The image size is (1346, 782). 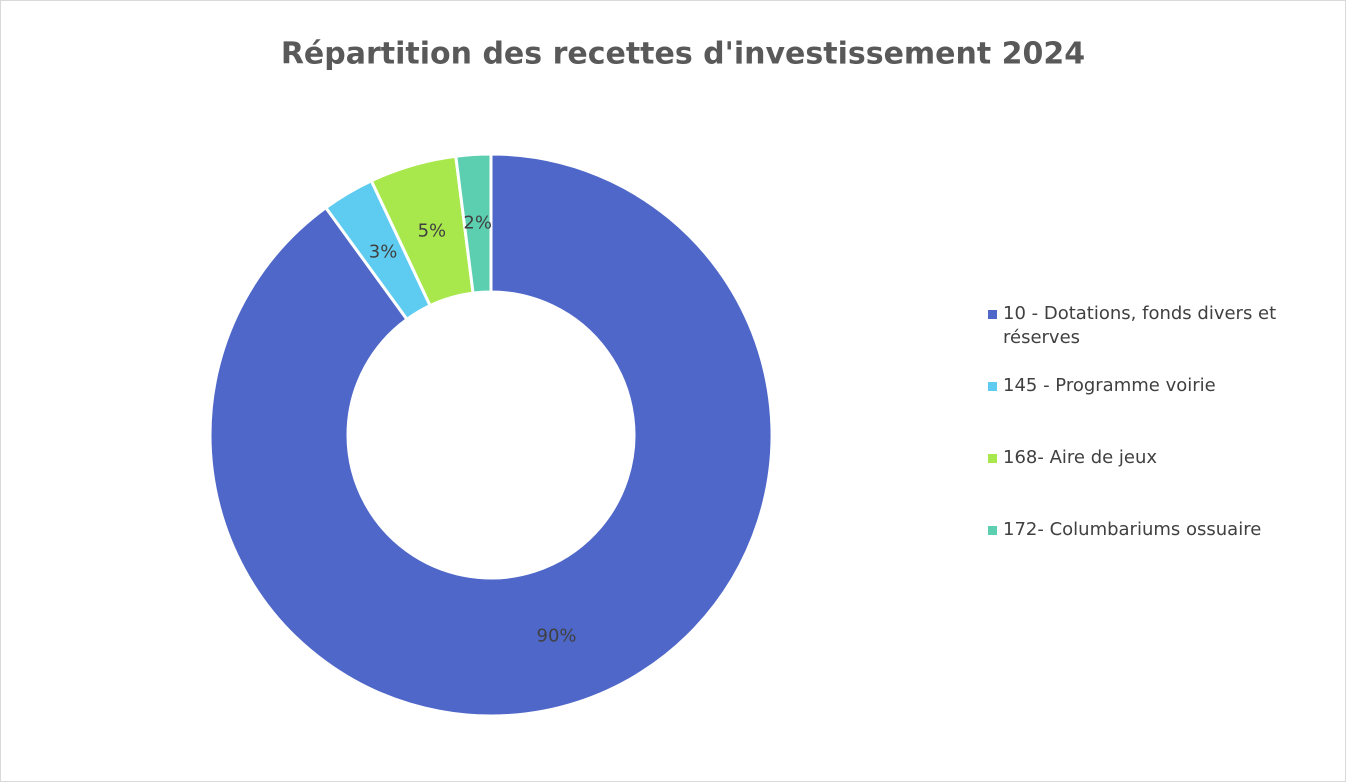 I want to click on legend-label: 10 - Dotations, fonds divers et réserves, so click(x=1140, y=325).